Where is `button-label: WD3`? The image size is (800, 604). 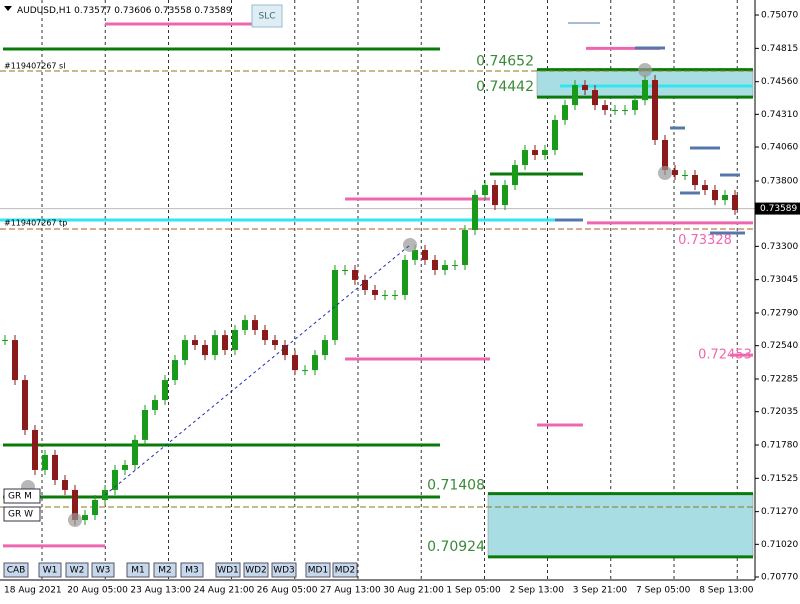 button-label: WD3 is located at coordinates (284, 571).